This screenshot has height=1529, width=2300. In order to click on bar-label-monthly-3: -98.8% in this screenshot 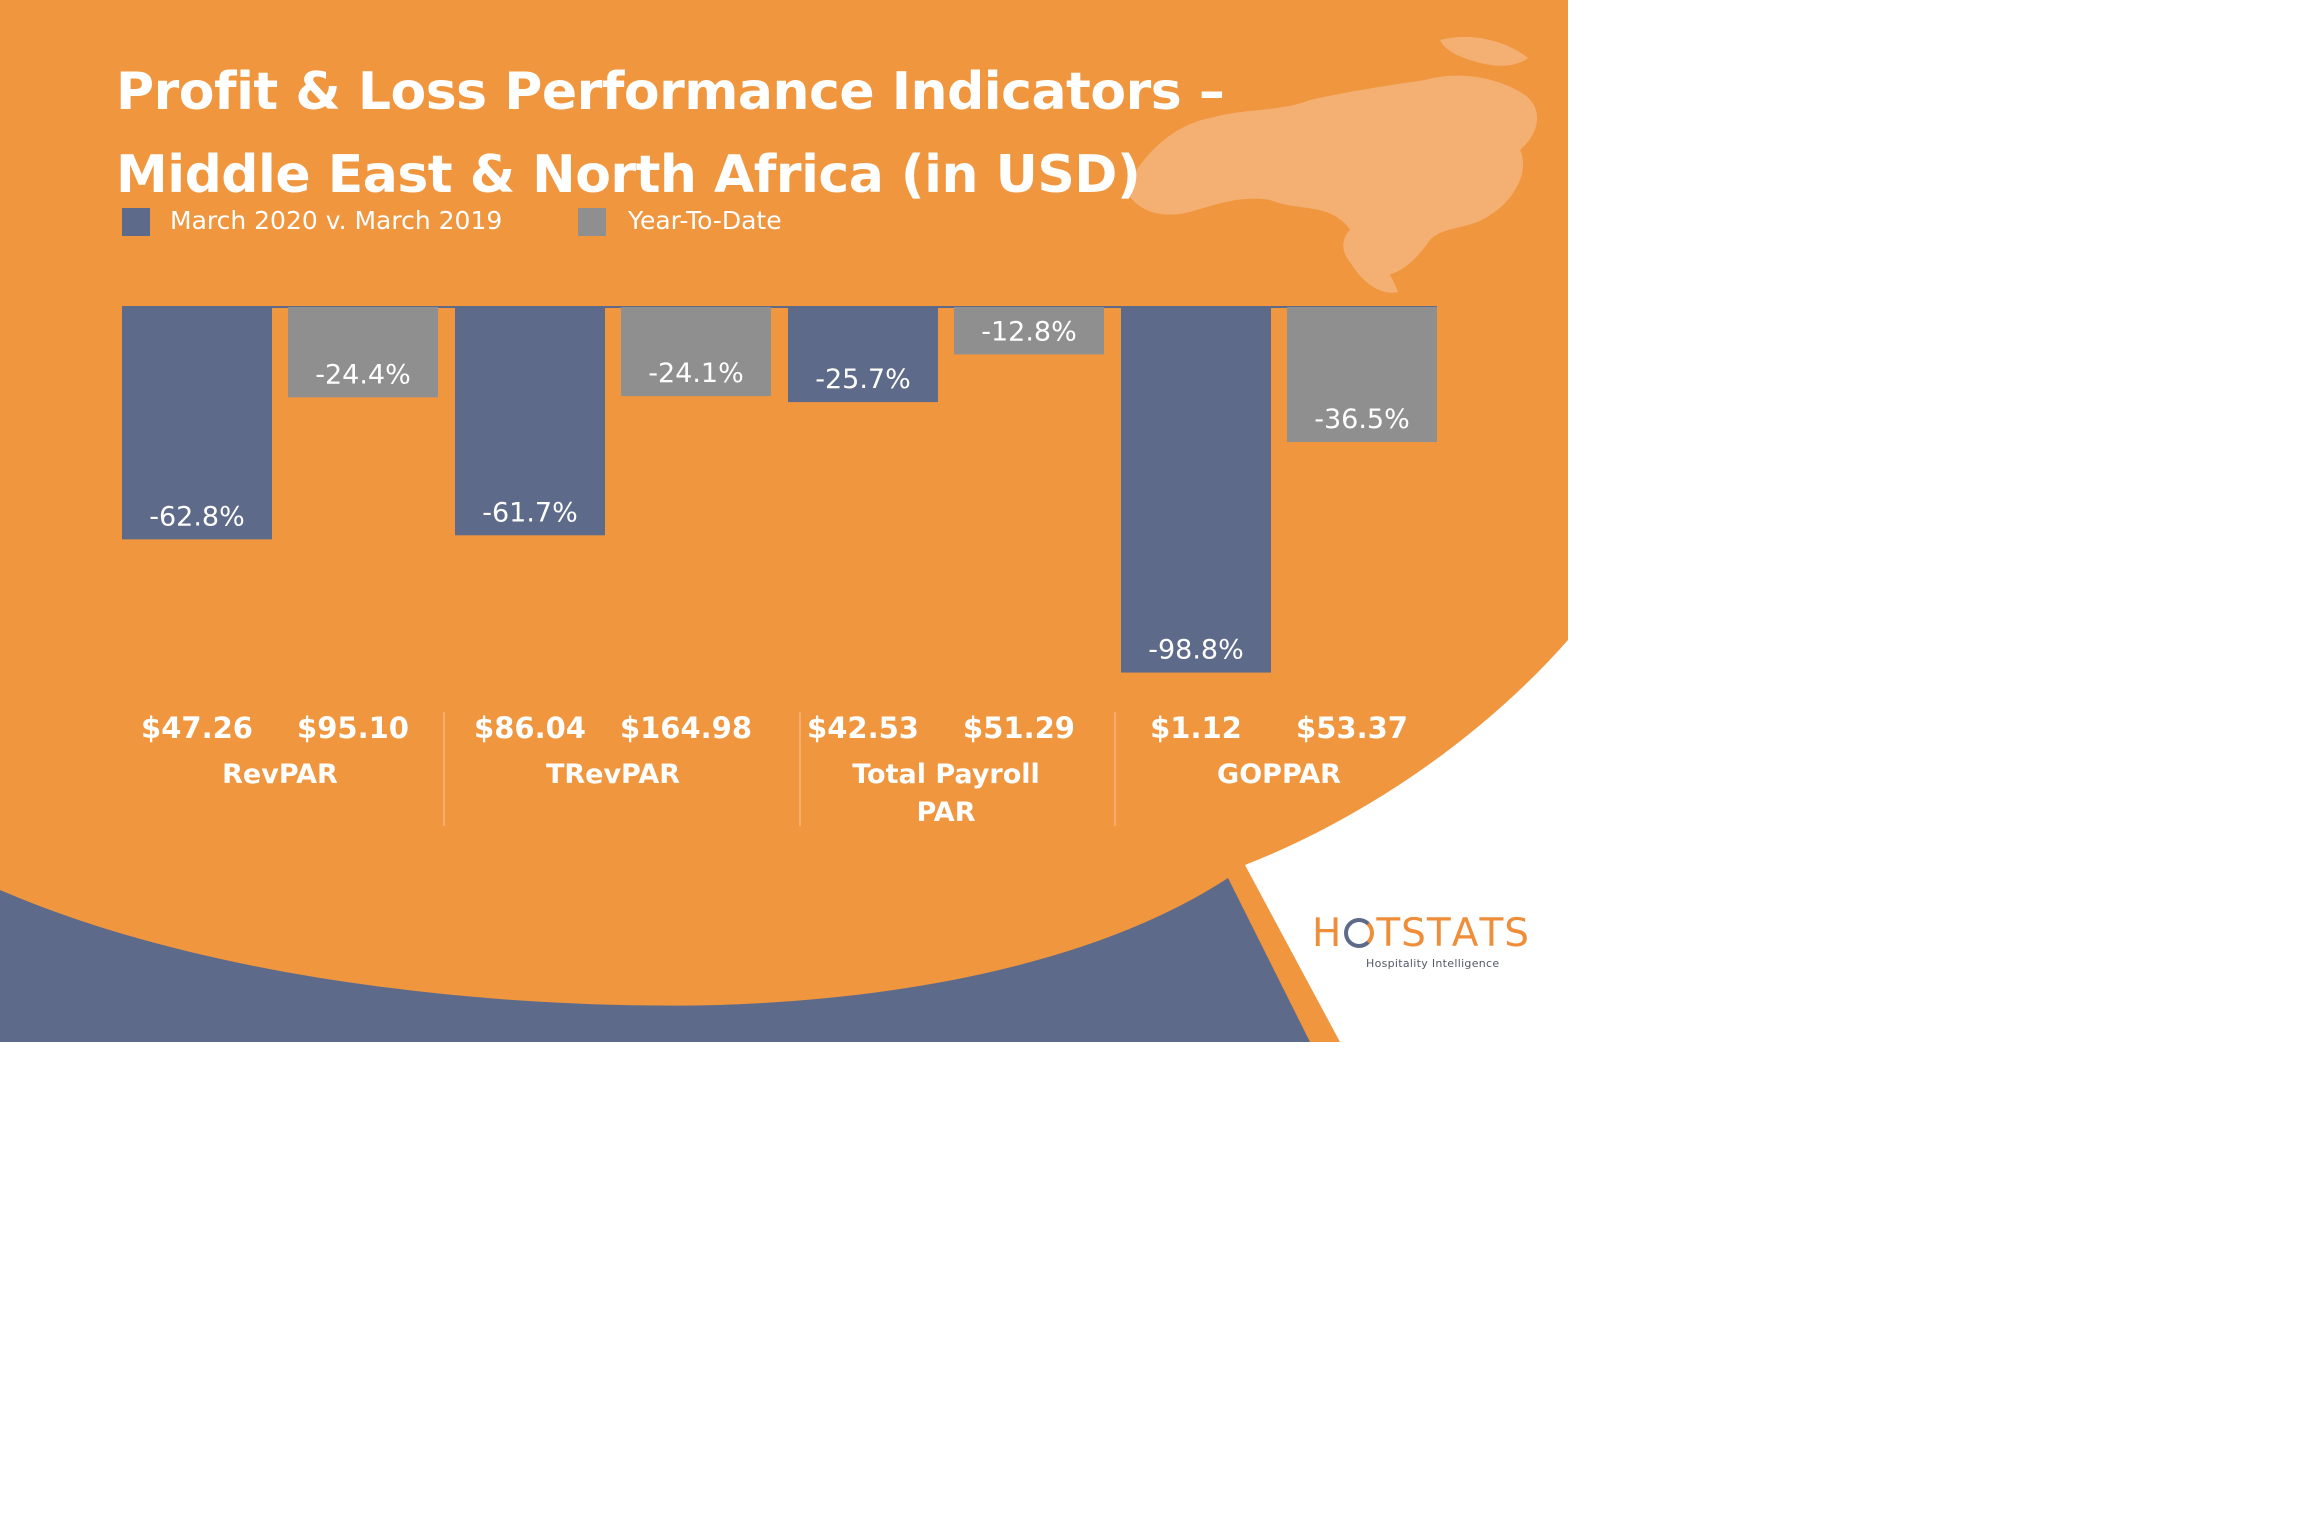, I will do `click(1196, 650)`.